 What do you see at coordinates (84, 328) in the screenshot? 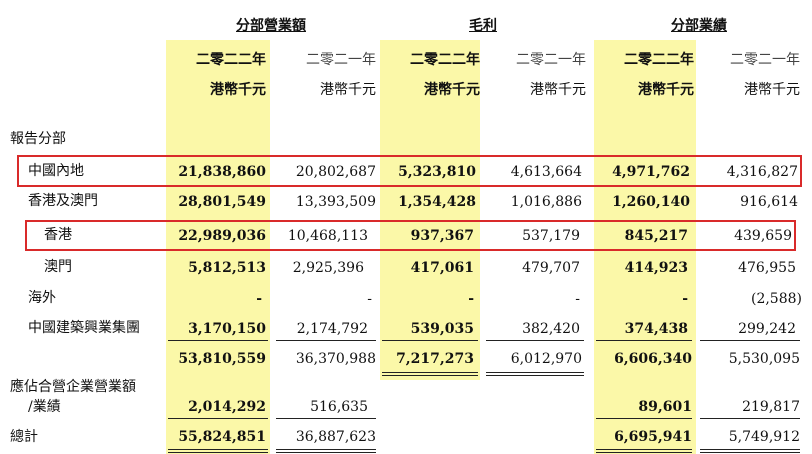
I see `row-label-cscd: 中國建築興業集團` at bounding box center [84, 328].